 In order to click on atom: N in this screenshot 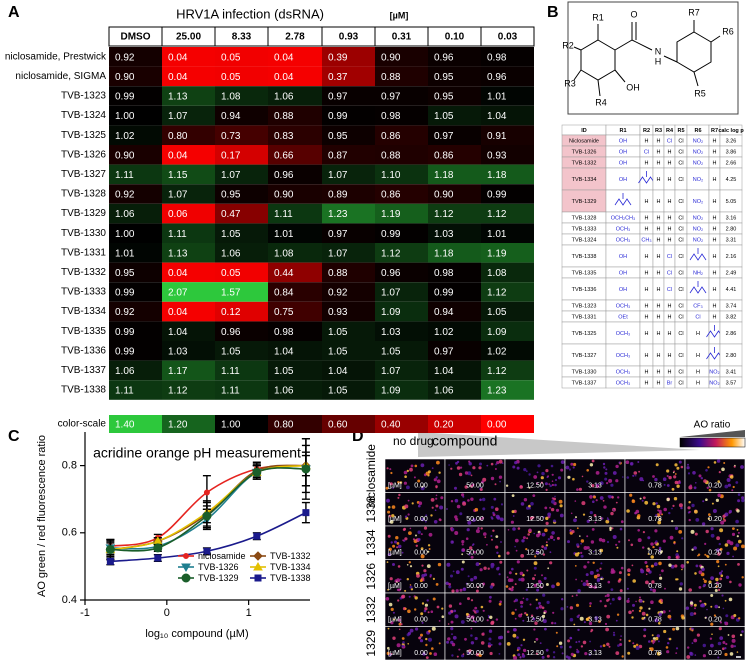, I will do `click(658, 51)`.